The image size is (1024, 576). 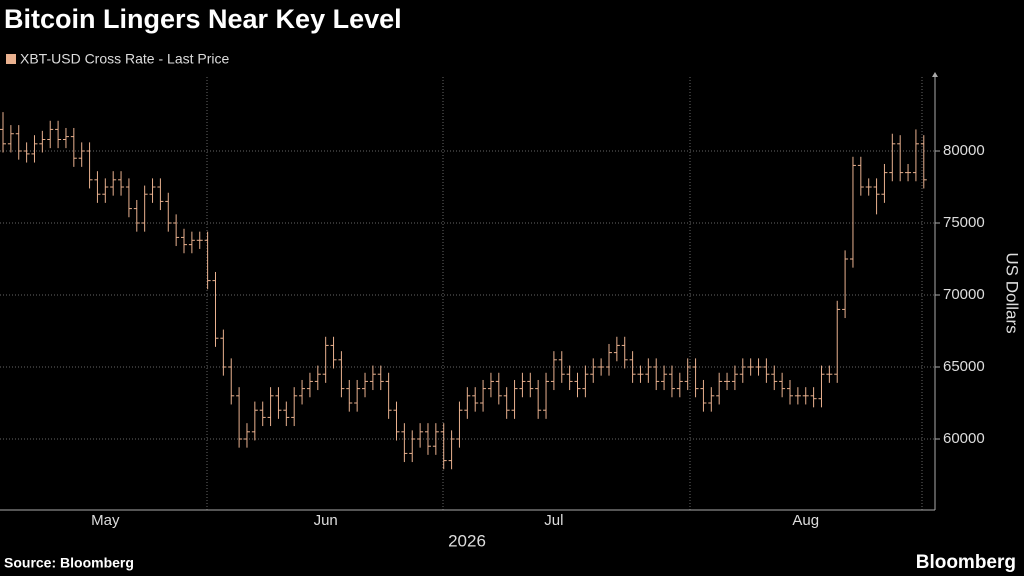 What do you see at coordinates (964, 438) in the screenshot?
I see `y-tick-label: 60000` at bounding box center [964, 438].